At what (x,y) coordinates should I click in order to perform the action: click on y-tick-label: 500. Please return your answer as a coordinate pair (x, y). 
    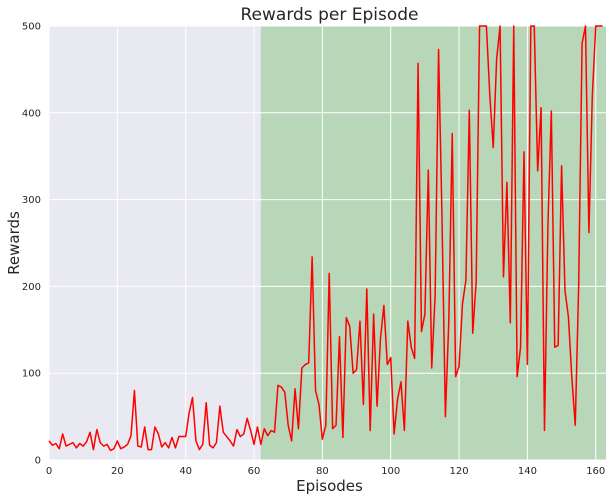
    Looking at the image, I should click on (31, 27).